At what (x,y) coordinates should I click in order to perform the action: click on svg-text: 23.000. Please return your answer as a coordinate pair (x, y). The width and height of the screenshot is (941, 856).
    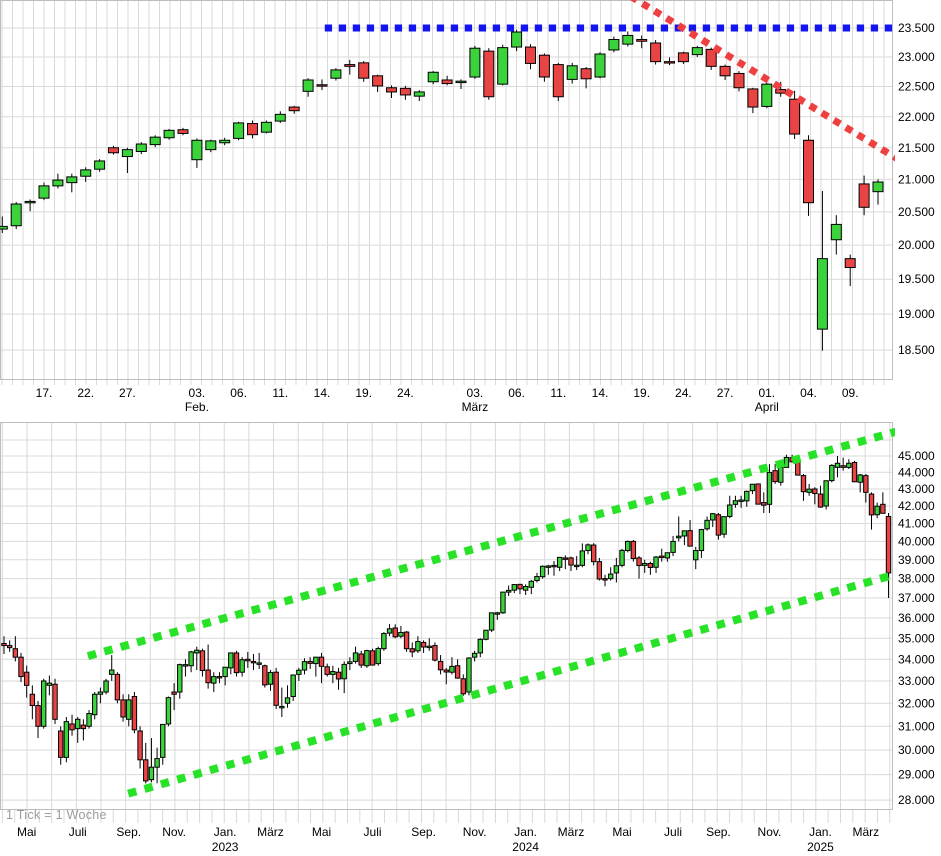
    Looking at the image, I should click on (916, 57).